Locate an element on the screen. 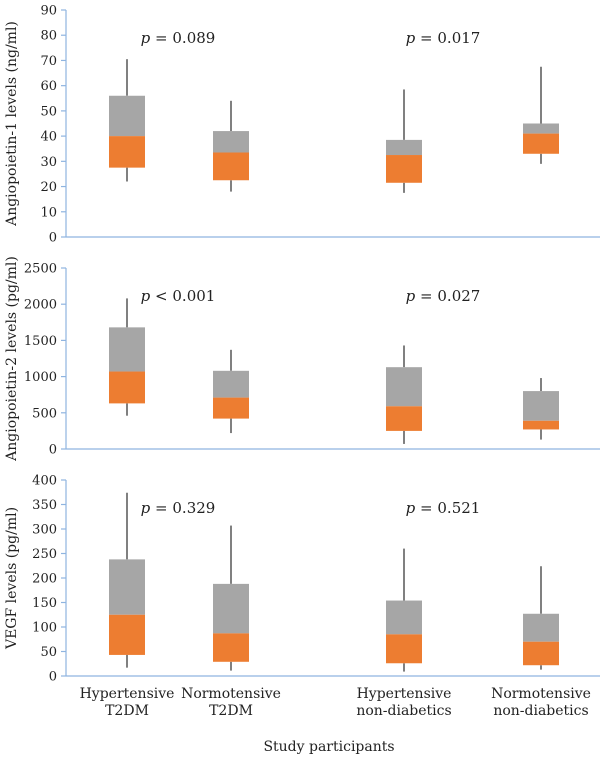 The width and height of the screenshot is (600, 760). p-value-label: p = 0.027 is located at coordinates (443, 296).